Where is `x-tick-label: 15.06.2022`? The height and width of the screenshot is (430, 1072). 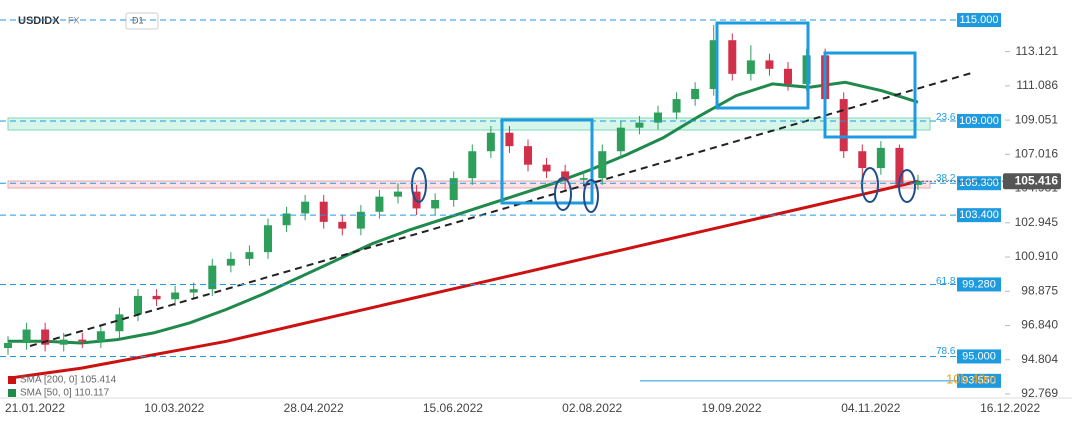
x-tick-label: 15.06.2022 is located at coordinates (453, 408).